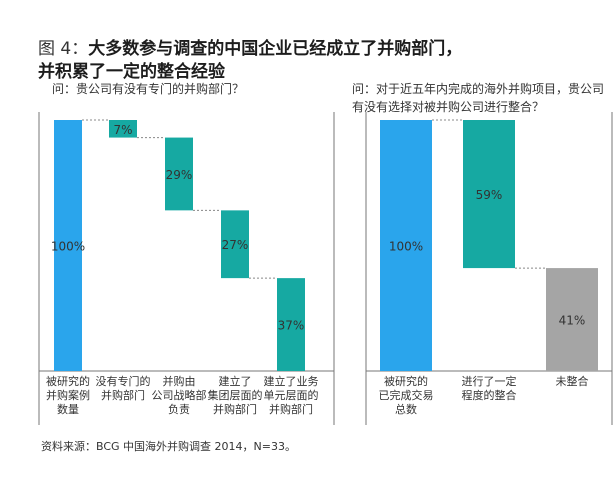 This screenshot has width=616, height=480. I want to click on title-line-1: 大多数参与调查的中国企业已经成立了并购部门，, so click(275, 49).